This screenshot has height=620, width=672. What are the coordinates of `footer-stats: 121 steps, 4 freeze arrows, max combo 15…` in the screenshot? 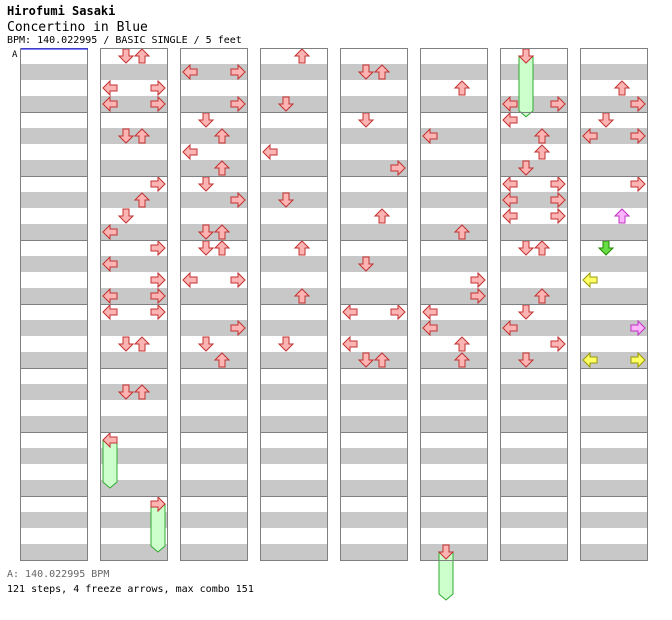 It's located at (130, 589).